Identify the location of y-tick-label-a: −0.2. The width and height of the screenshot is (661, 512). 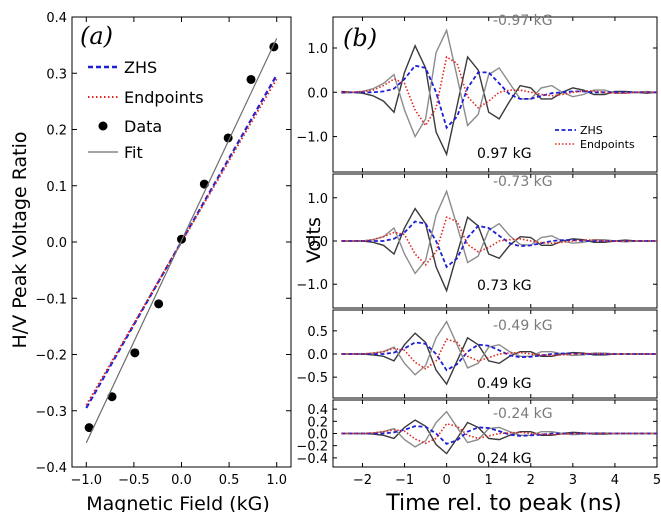
(51, 356).